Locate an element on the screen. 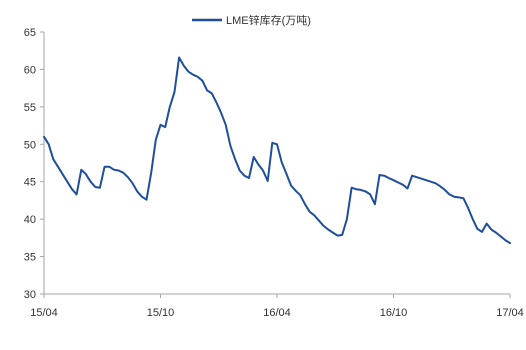  x-tick-labels: 15/04 15/10 16/04 16/10 17/04 is located at coordinates (277, 313).